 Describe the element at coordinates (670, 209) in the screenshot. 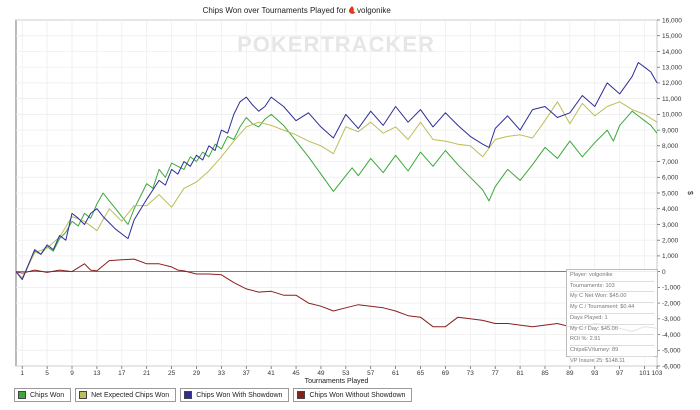

I see `y-tick-label: 4,000` at that location.